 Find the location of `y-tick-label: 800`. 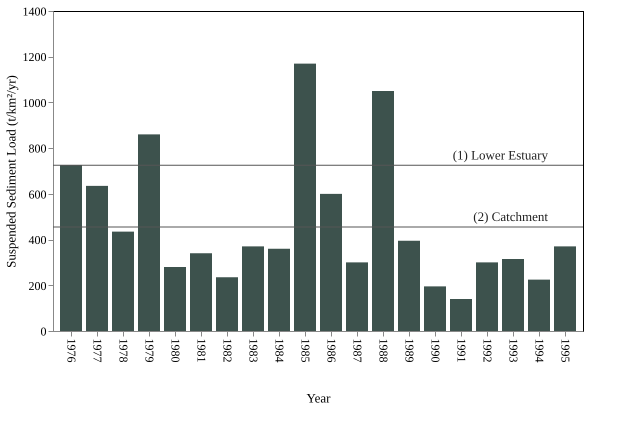

y-tick-label: 800 is located at coordinates (37, 149).